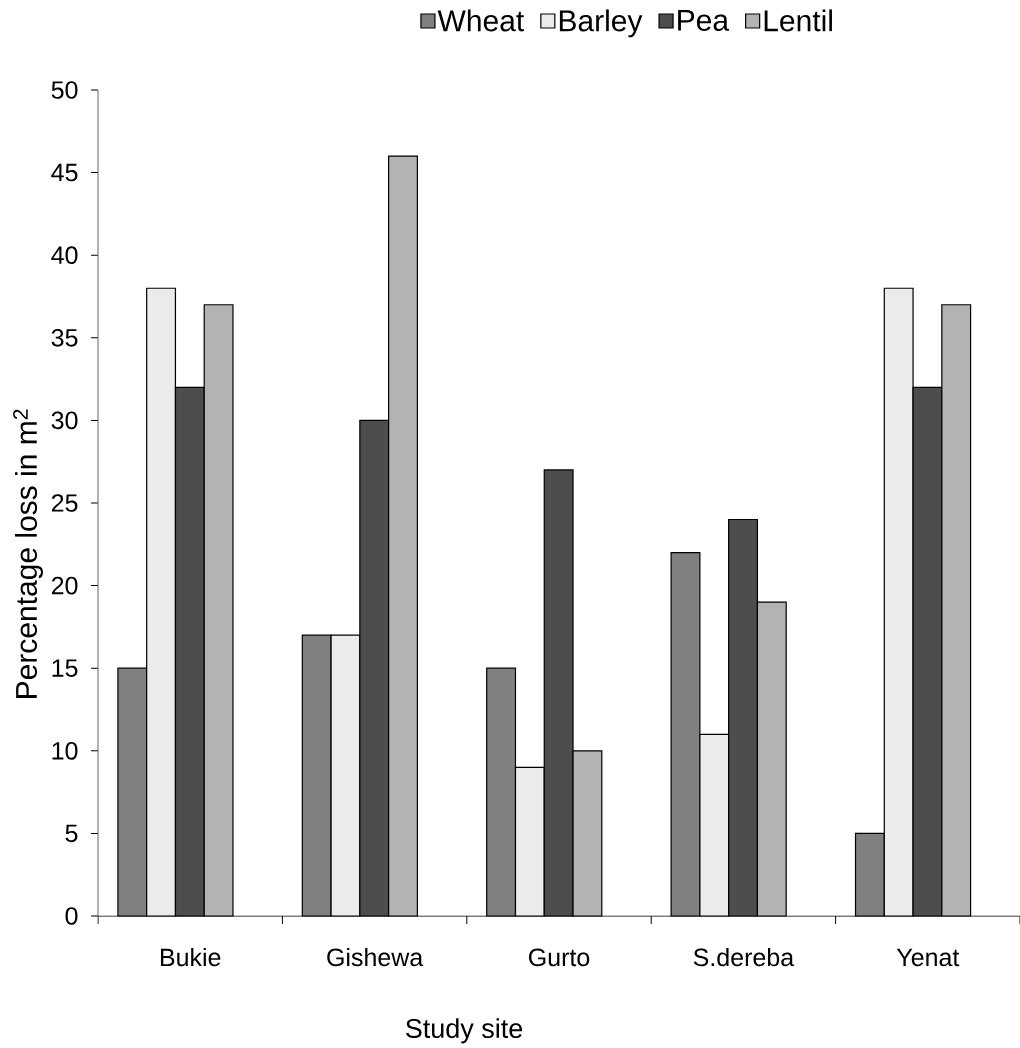  What do you see at coordinates (464, 1031) in the screenshot?
I see `x-axis-title: Study site` at bounding box center [464, 1031].